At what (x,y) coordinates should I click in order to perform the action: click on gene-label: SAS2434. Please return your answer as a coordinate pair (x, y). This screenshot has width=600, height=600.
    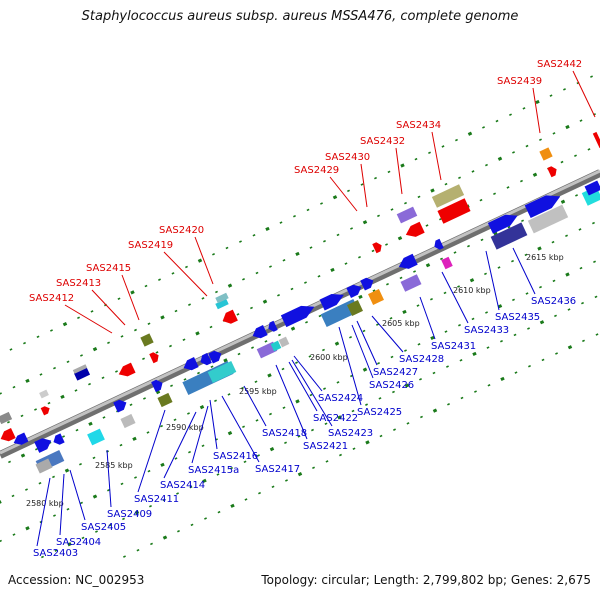
    Looking at the image, I should click on (418, 125).